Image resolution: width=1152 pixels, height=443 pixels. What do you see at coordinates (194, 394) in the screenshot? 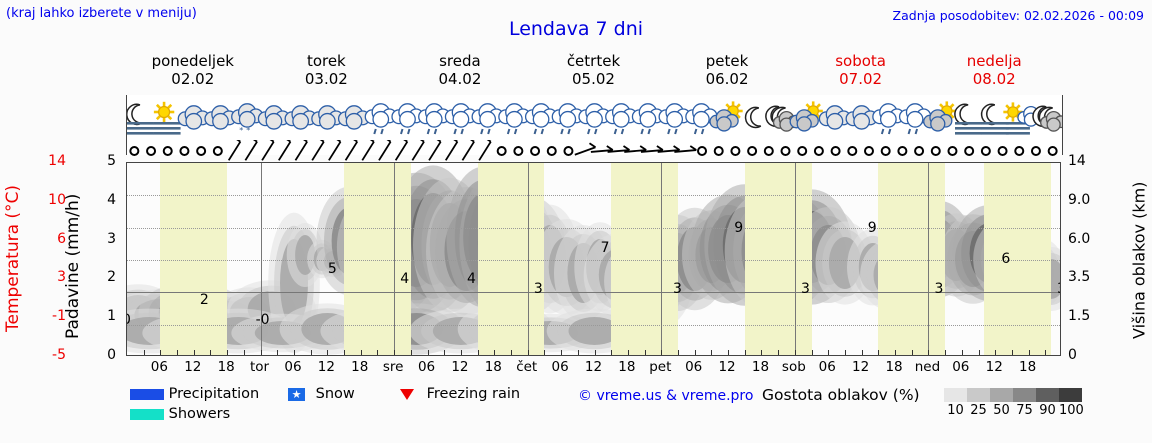
I see `legend-precipitation: Precipitation` at bounding box center [194, 394].